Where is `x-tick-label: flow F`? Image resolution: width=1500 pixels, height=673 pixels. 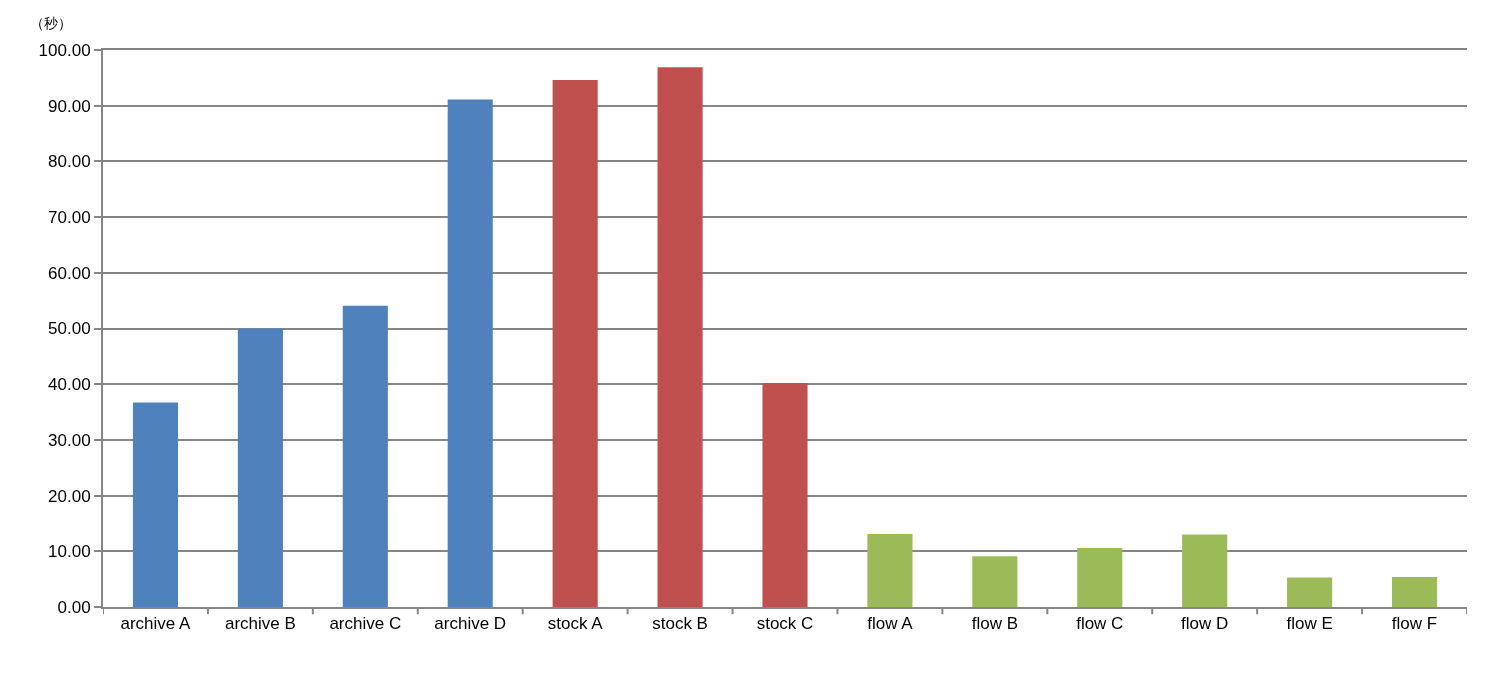
x-tick-label: flow F is located at coordinates (1414, 624).